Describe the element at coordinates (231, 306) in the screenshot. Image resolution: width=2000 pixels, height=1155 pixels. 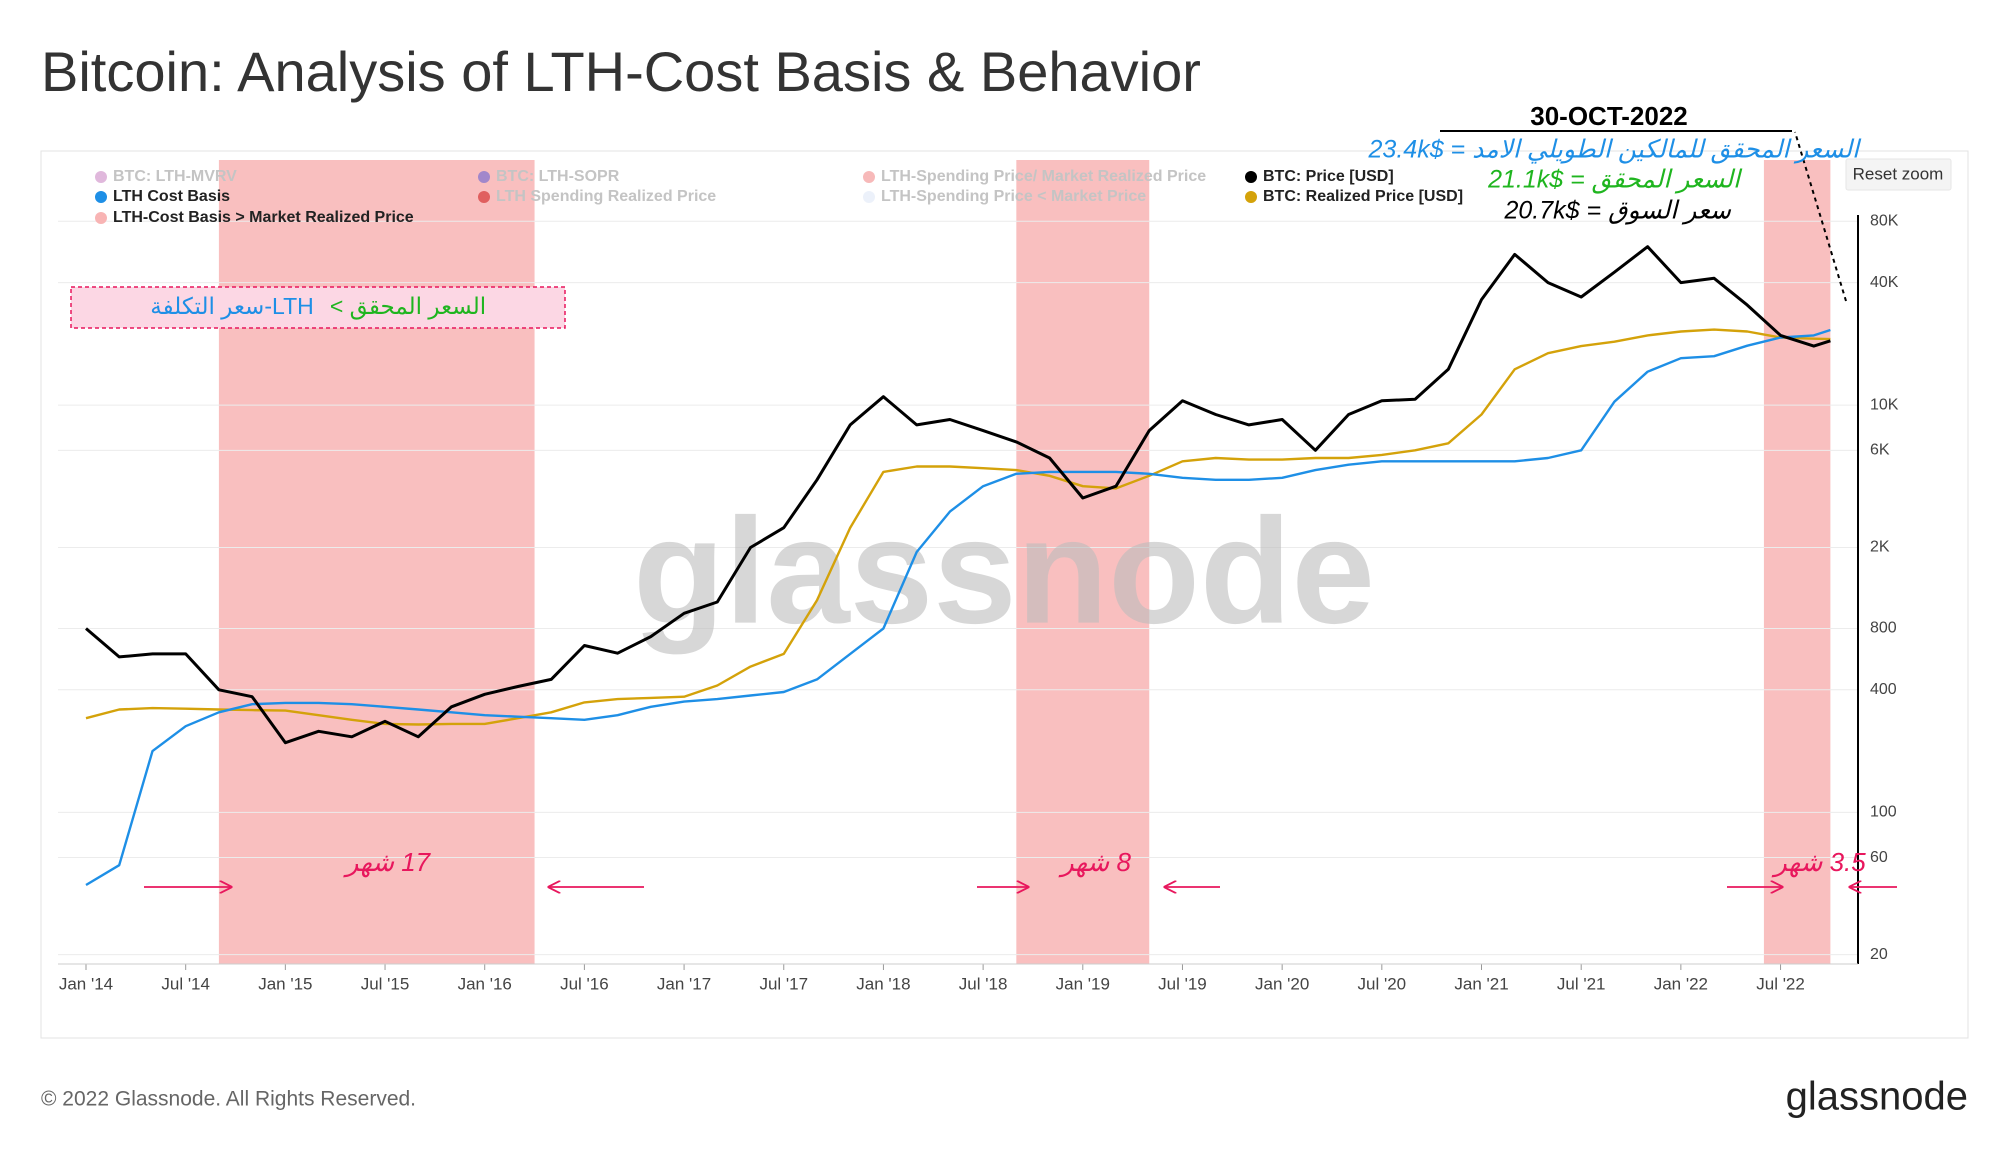
I see `note-lth: LTH-سعر التكلفة` at that location.